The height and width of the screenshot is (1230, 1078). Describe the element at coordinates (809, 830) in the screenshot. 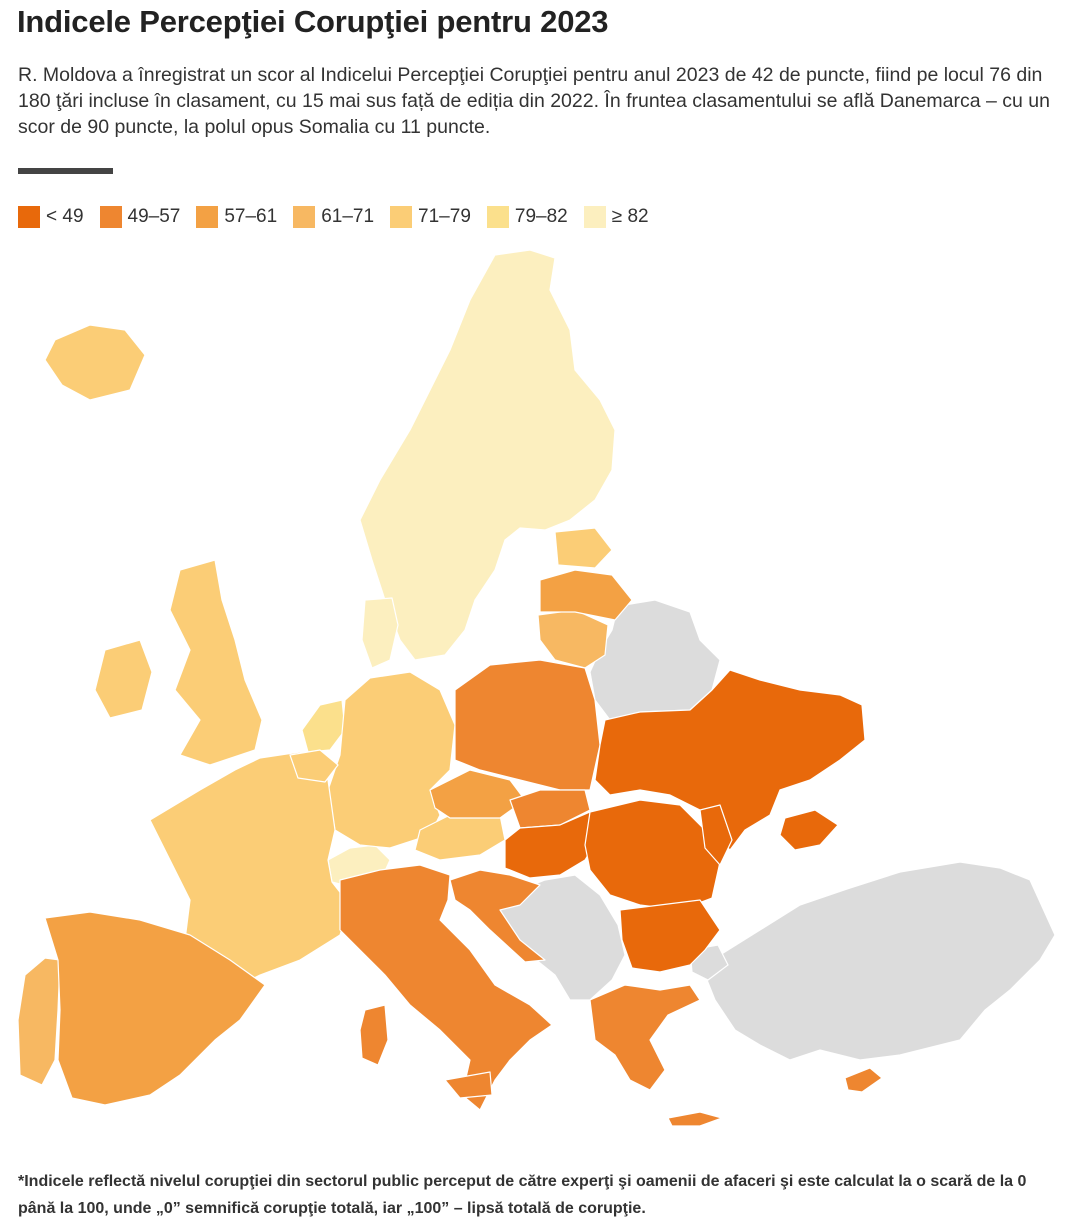

I see `region-crimea` at that location.